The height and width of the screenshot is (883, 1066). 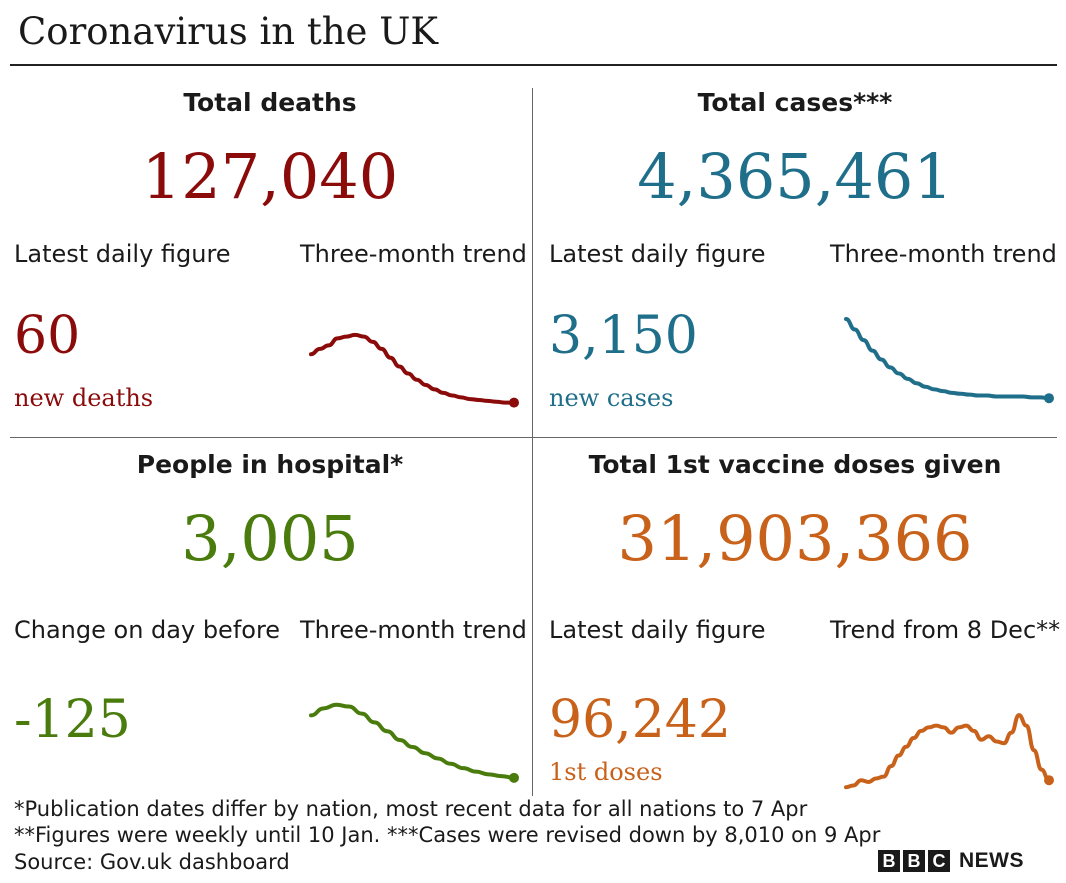 I want to click on cases-trend-end-point, so click(x=1049, y=398).